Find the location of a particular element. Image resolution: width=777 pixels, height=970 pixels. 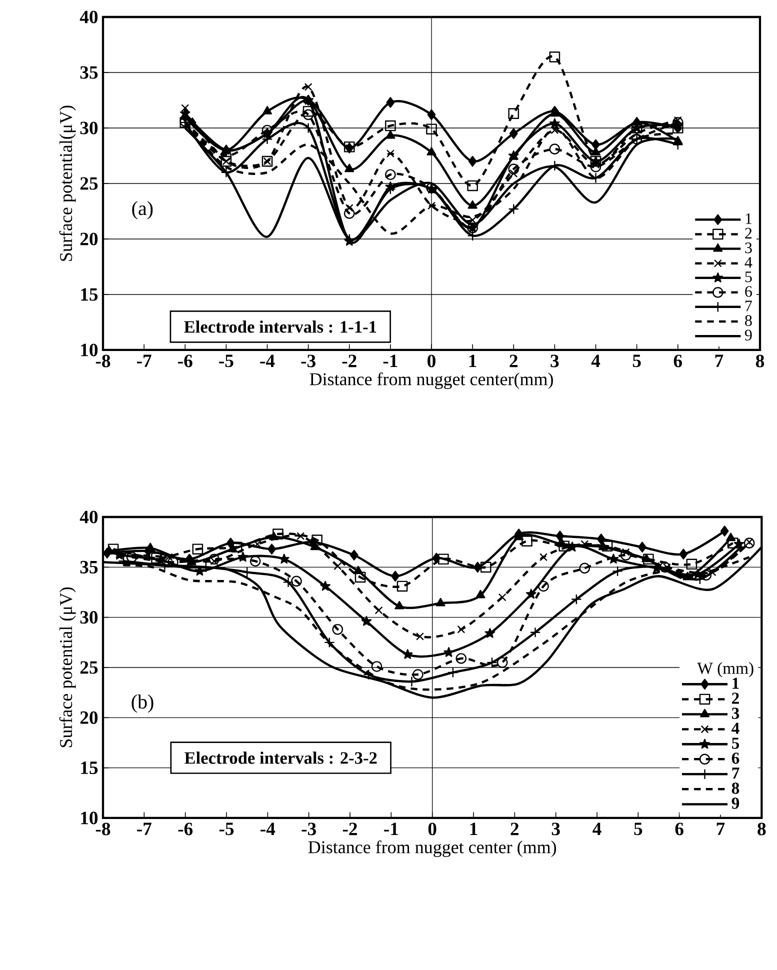

annotation: Electrode intervals : 2-3-2 is located at coordinates (280, 758).